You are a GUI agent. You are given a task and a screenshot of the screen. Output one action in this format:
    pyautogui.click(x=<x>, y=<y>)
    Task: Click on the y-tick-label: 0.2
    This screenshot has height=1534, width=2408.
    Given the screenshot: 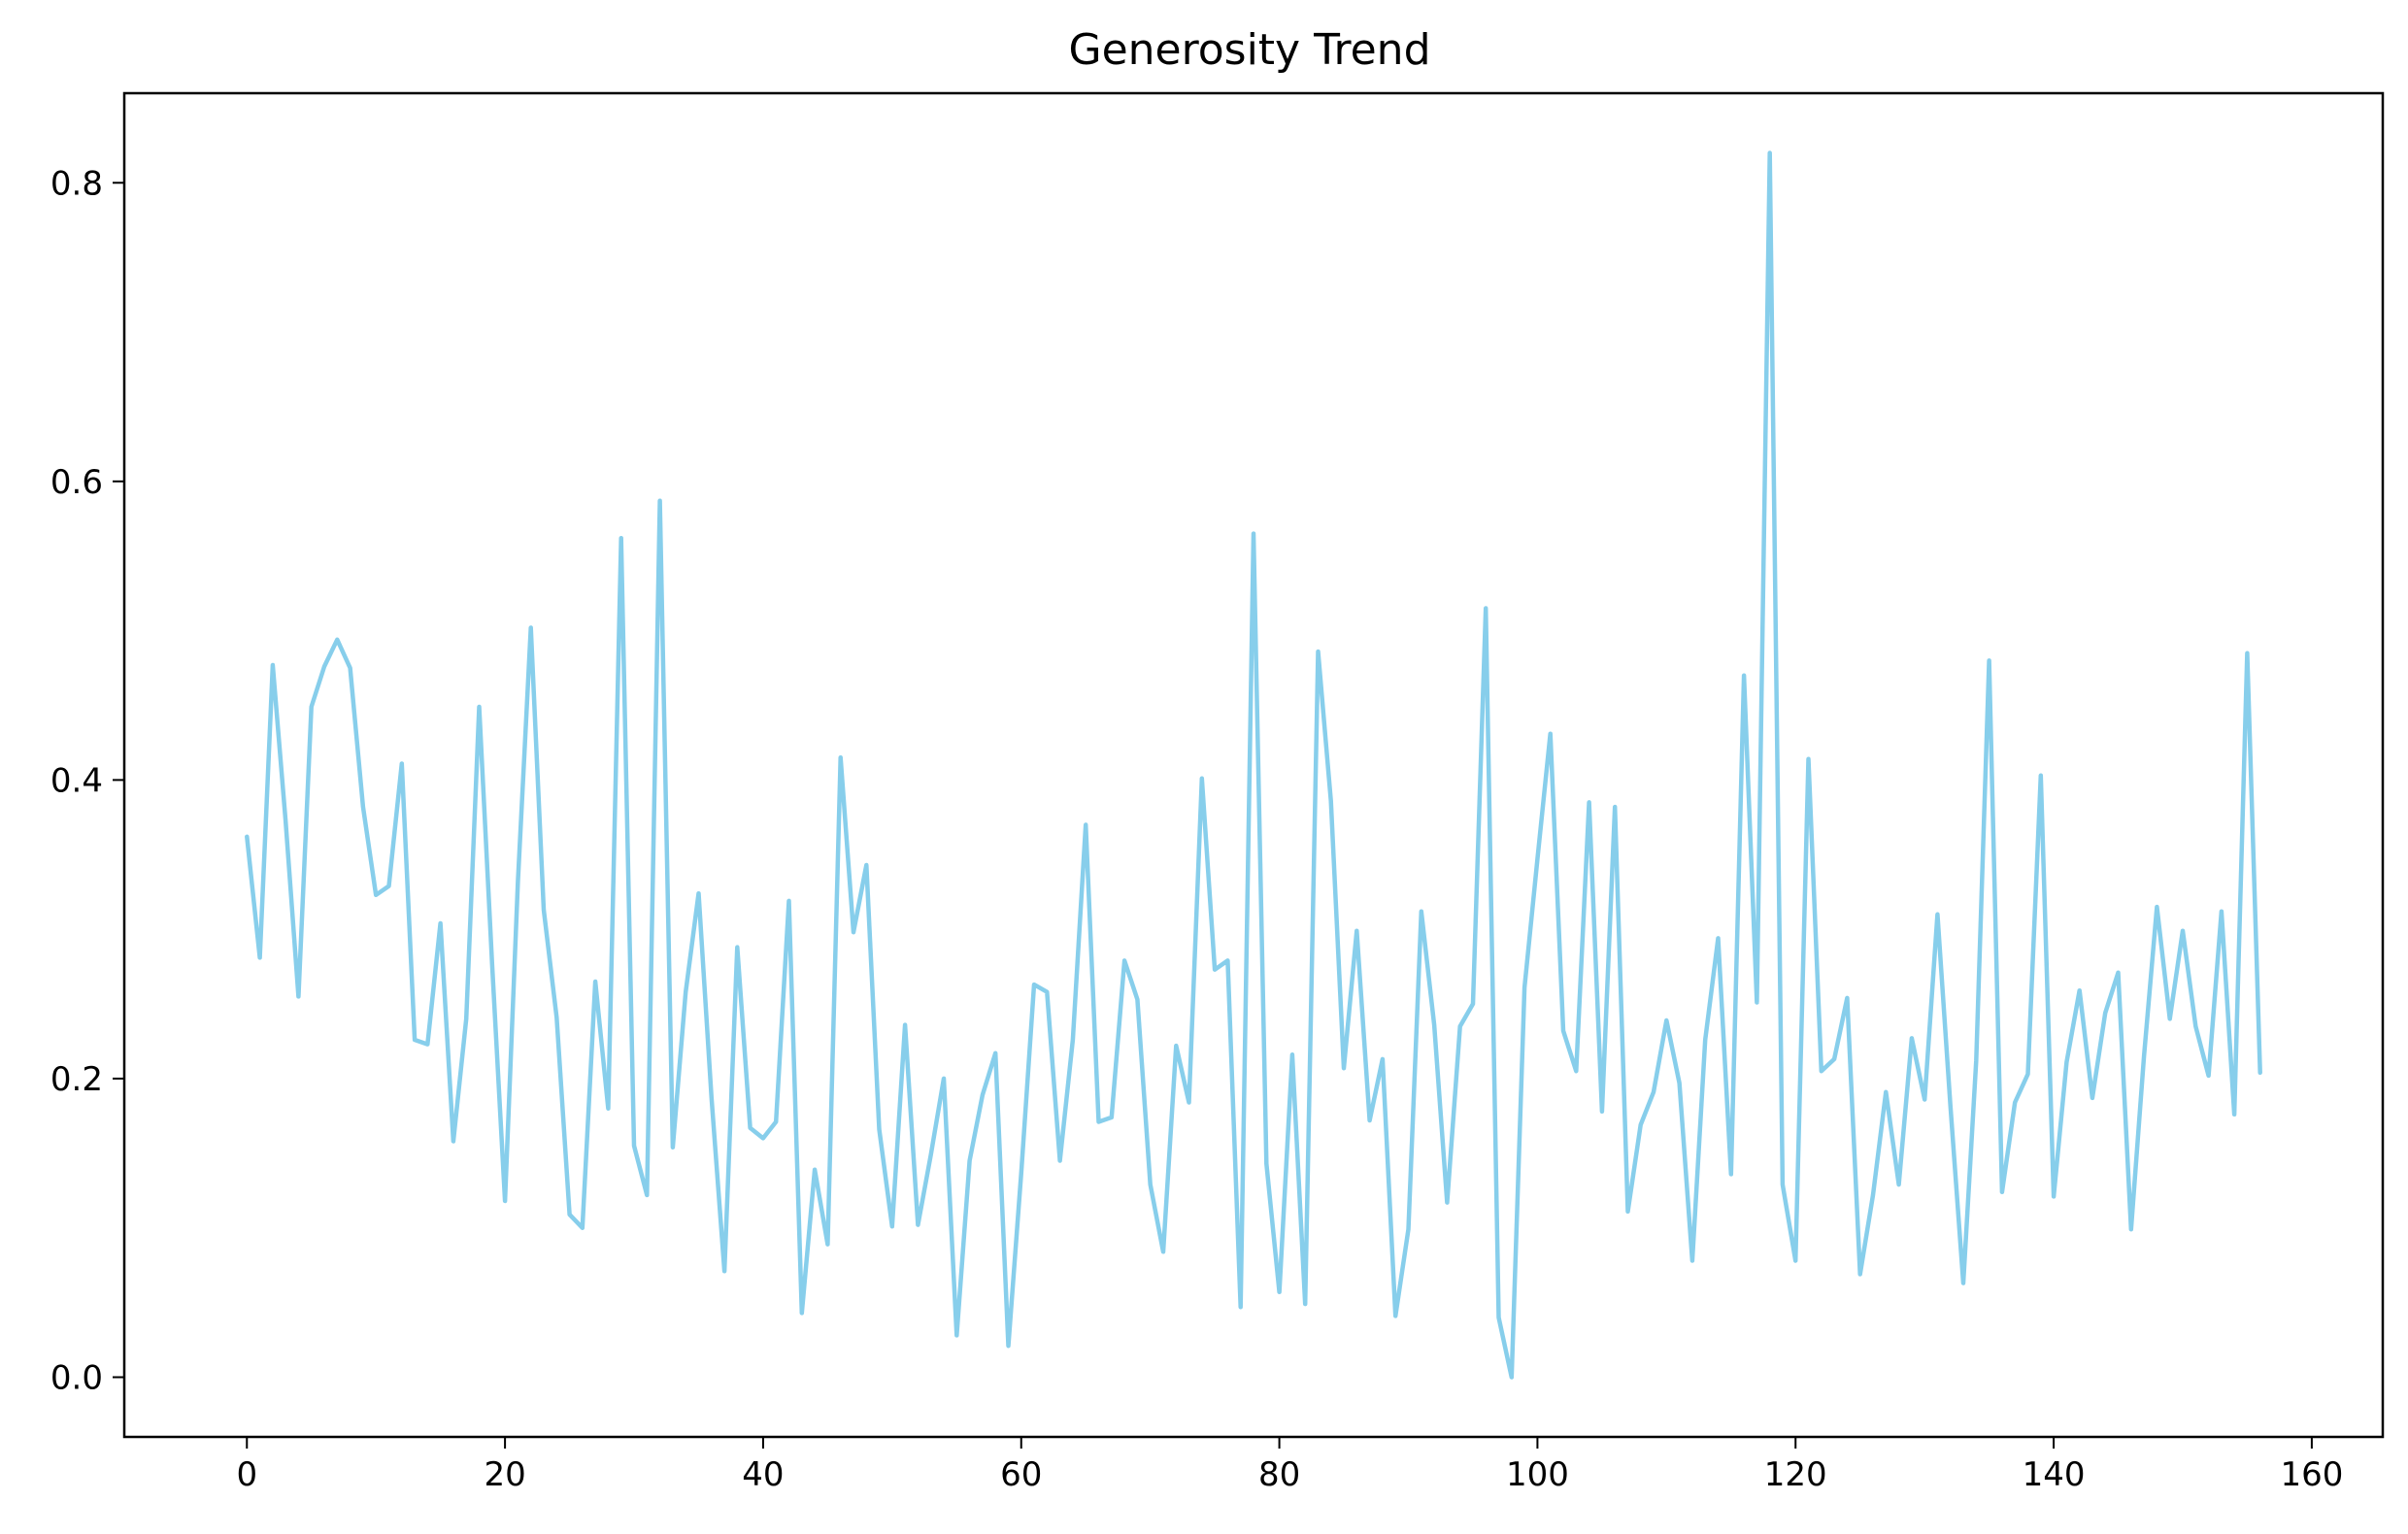 What is the action you would take?
    pyautogui.click(x=76, y=1080)
    